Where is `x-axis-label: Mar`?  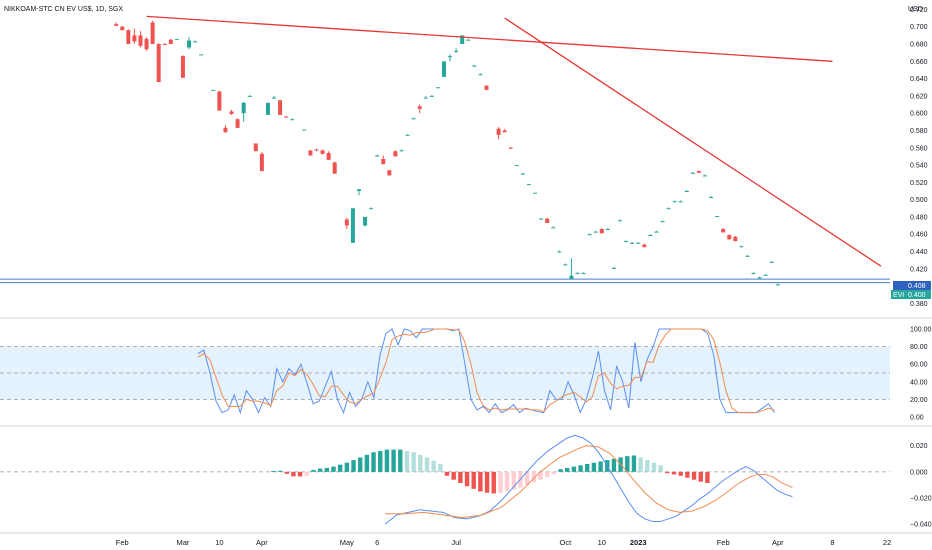 x-axis-label: Mar is located at coordinates (182, 542).